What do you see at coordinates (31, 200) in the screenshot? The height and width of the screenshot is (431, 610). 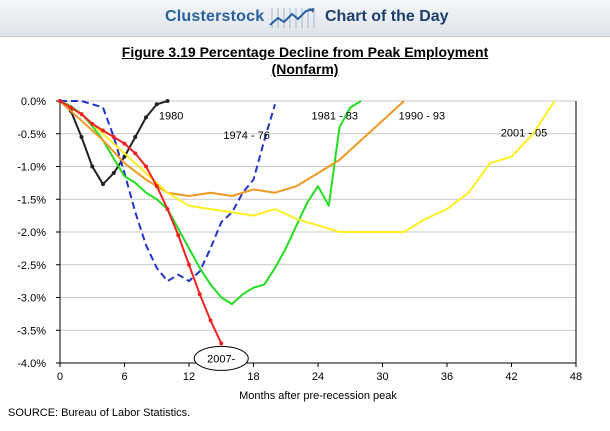 I see `y-tick-label: -1.5%` at bounding box center [31, 200].